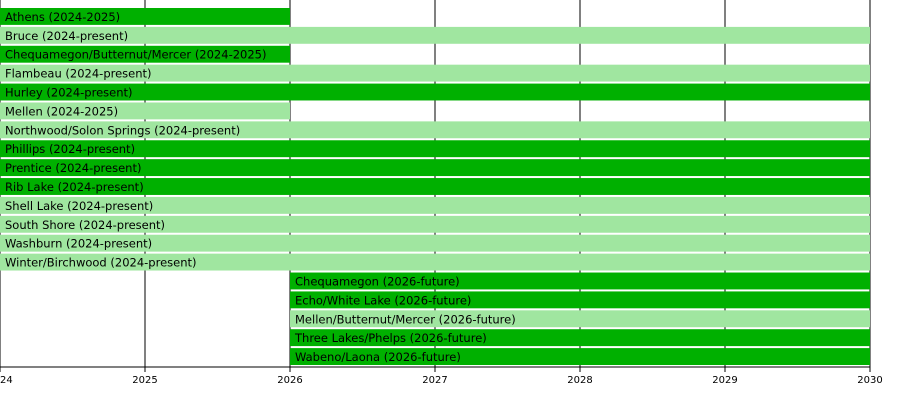  Describe the element at coordinates (405, 319) in the screenshot. I see `bar-label: Mellen/Butternut/Mercer (2026-future)` at that location.